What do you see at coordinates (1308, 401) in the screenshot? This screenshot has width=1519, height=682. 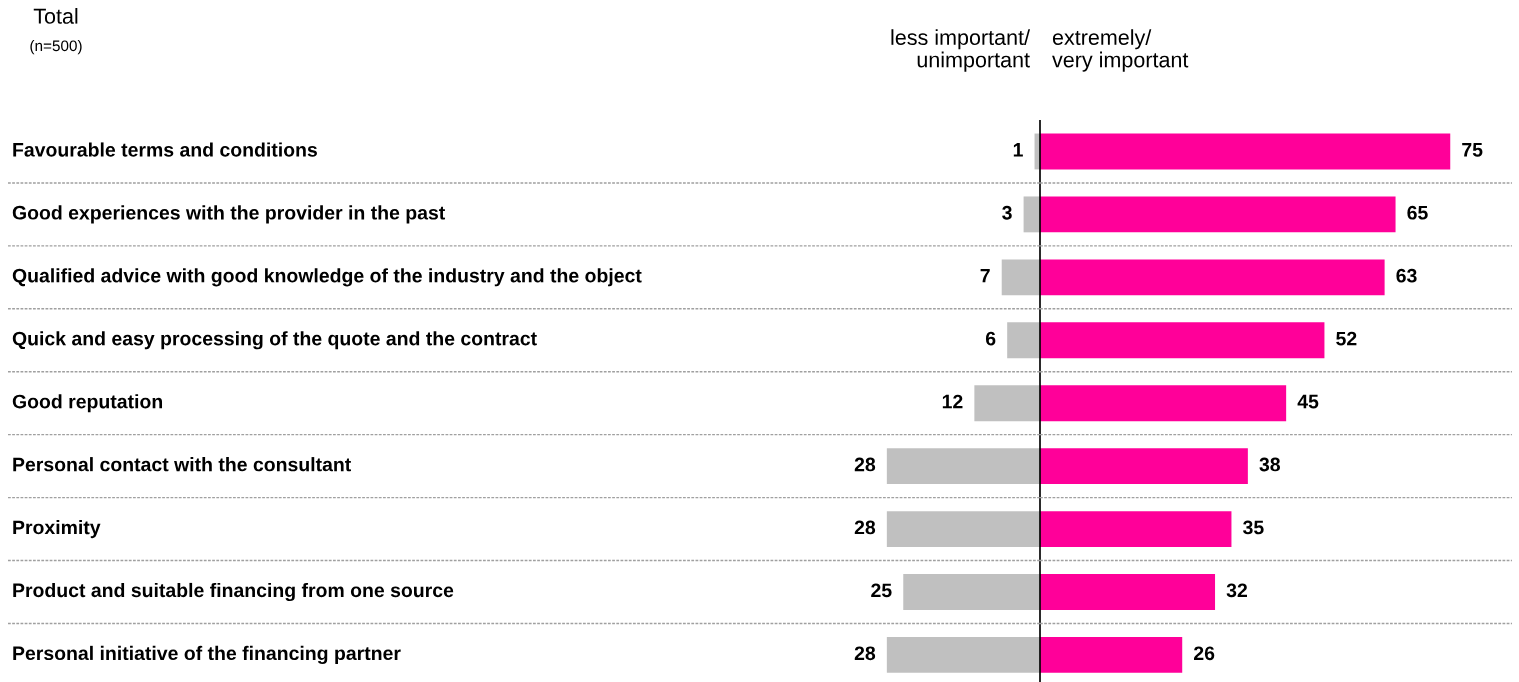 I see `data-label: 45` at bounding box center [1308, 401].